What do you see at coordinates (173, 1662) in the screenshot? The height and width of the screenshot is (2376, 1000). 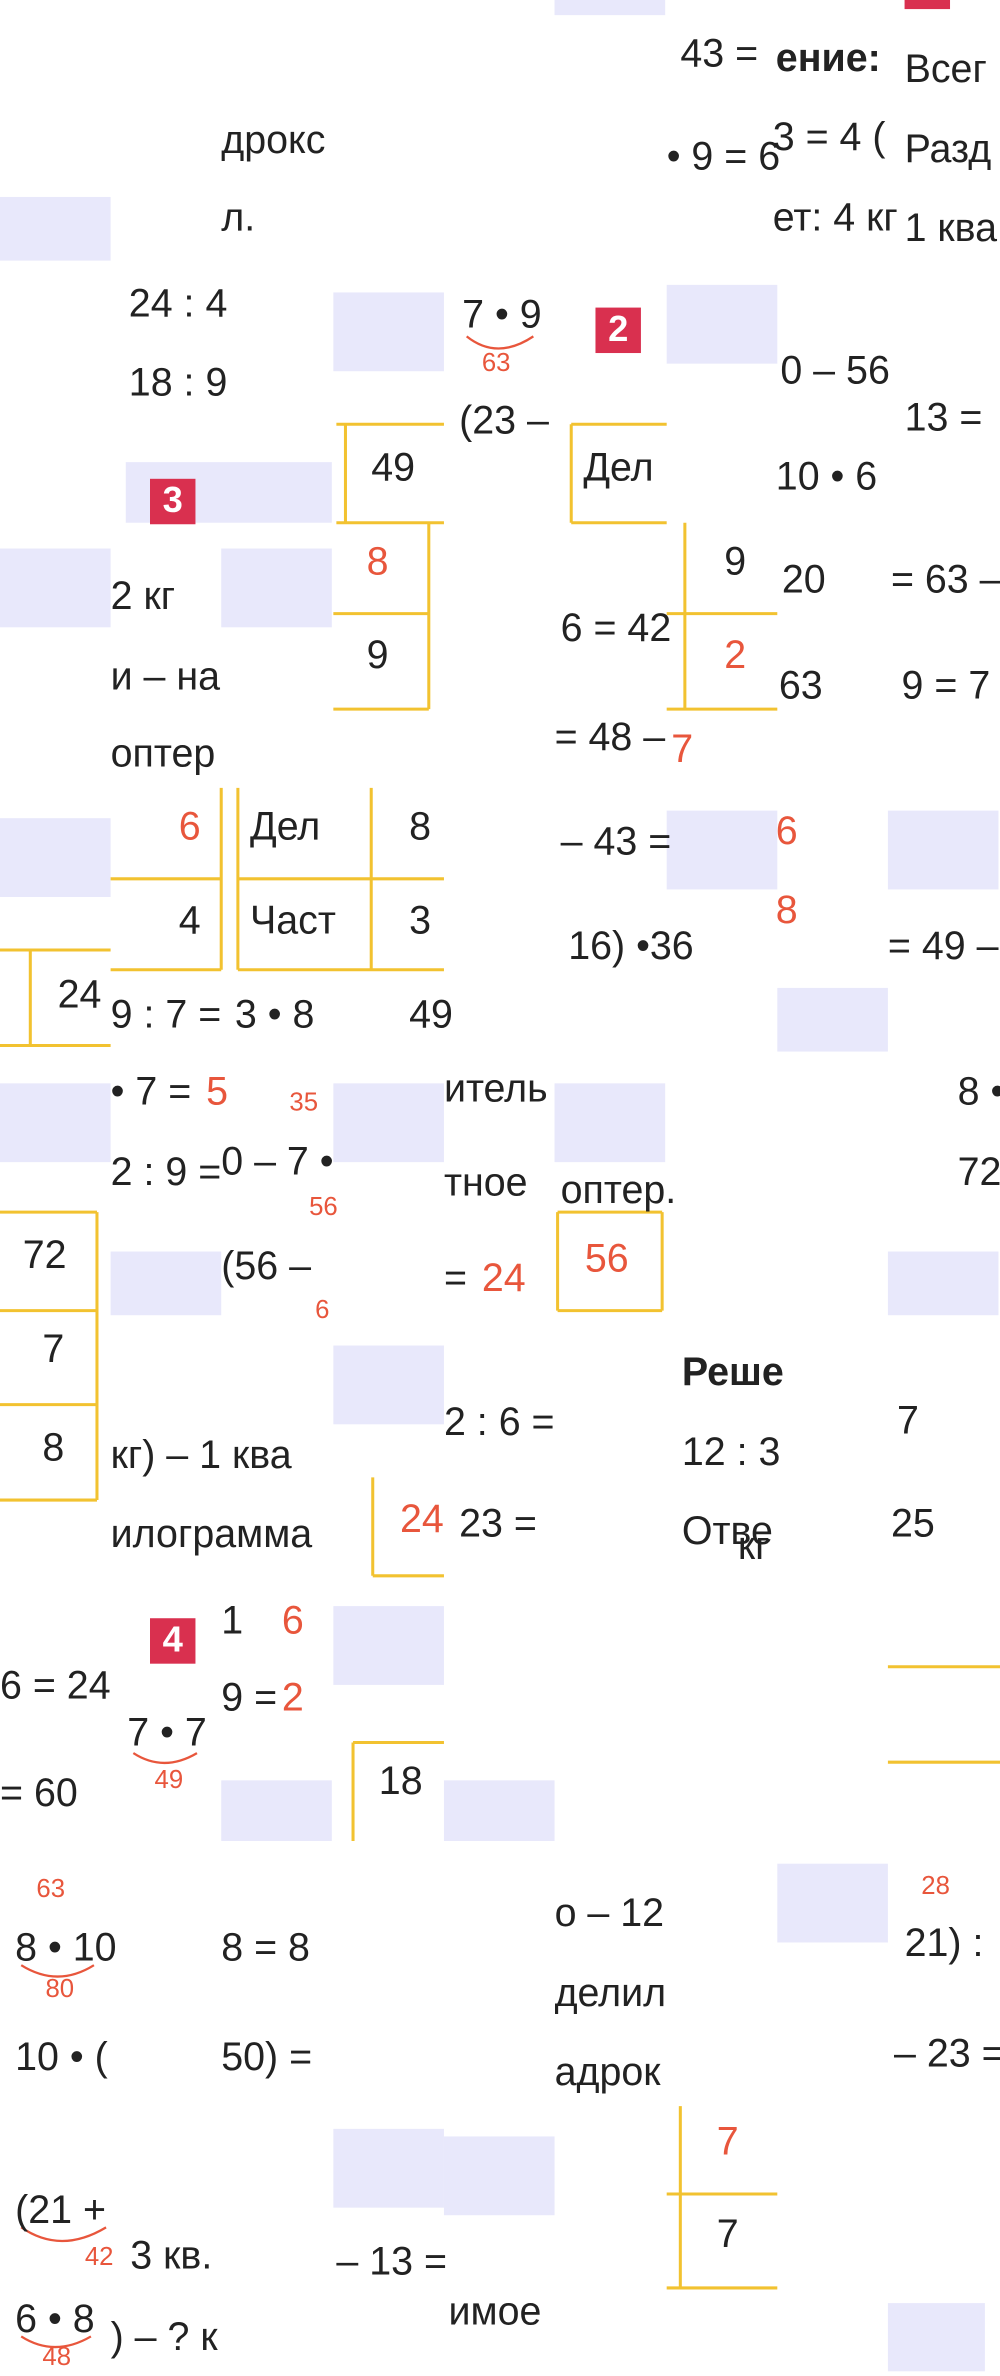 I see `badge: 4 =` at bounding box center [173, 1662].